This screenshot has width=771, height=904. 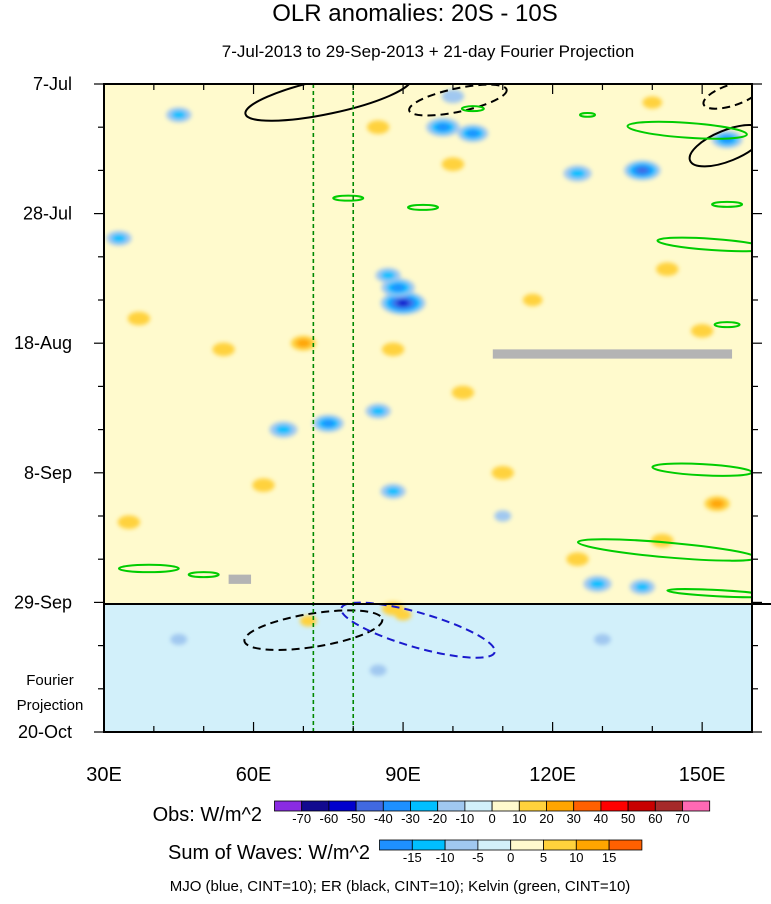 What do you see at coordinates (601, 818) in the screenshot?
I see `obs-colorbar-label-11: 40` at bounding box center [601, 818].